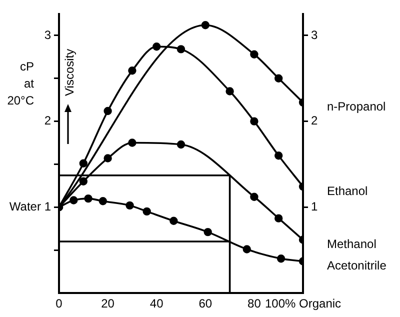 Image resolution: width=400 pixels, height=317 pixels. I want to click on x-tick-label: 60, so click(205, 303).